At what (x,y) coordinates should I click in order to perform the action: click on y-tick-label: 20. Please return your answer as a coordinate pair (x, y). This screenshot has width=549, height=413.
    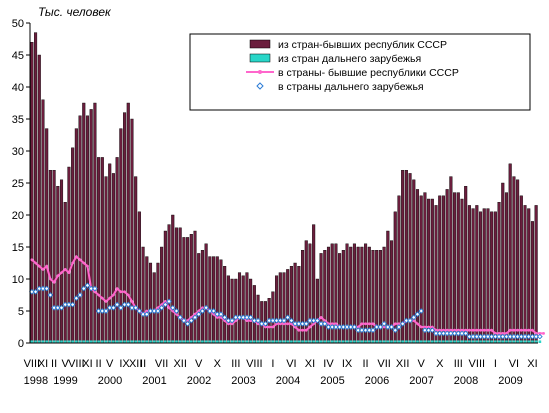
    Looking at the image, I should click on (18, 216).